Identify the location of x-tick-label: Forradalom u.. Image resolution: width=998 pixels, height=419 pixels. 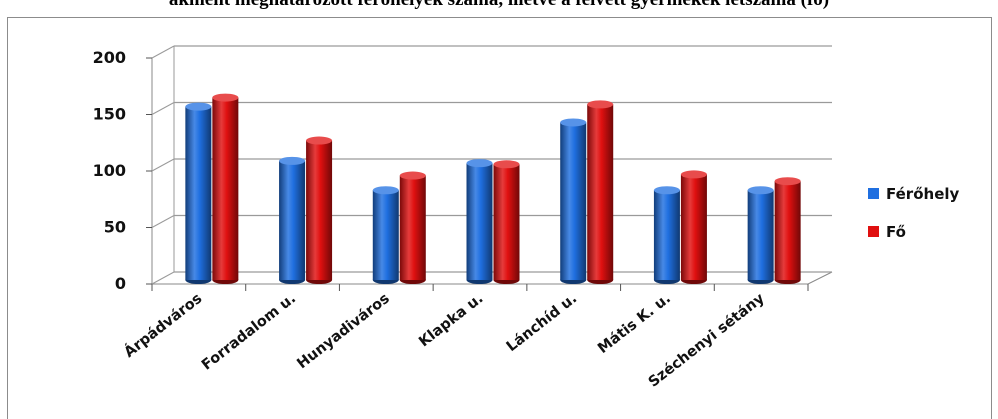
(249, 332).